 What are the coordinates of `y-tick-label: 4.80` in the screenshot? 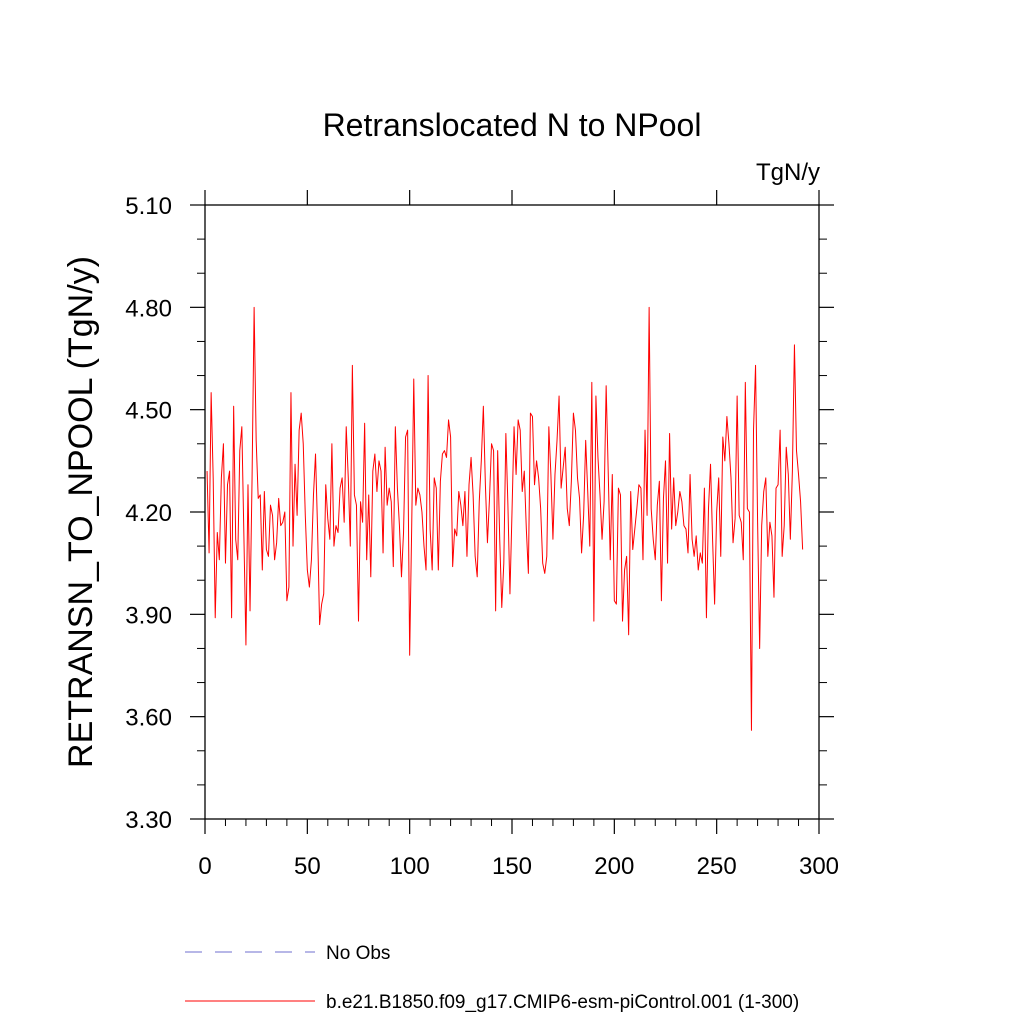 It's located at (148, 308).